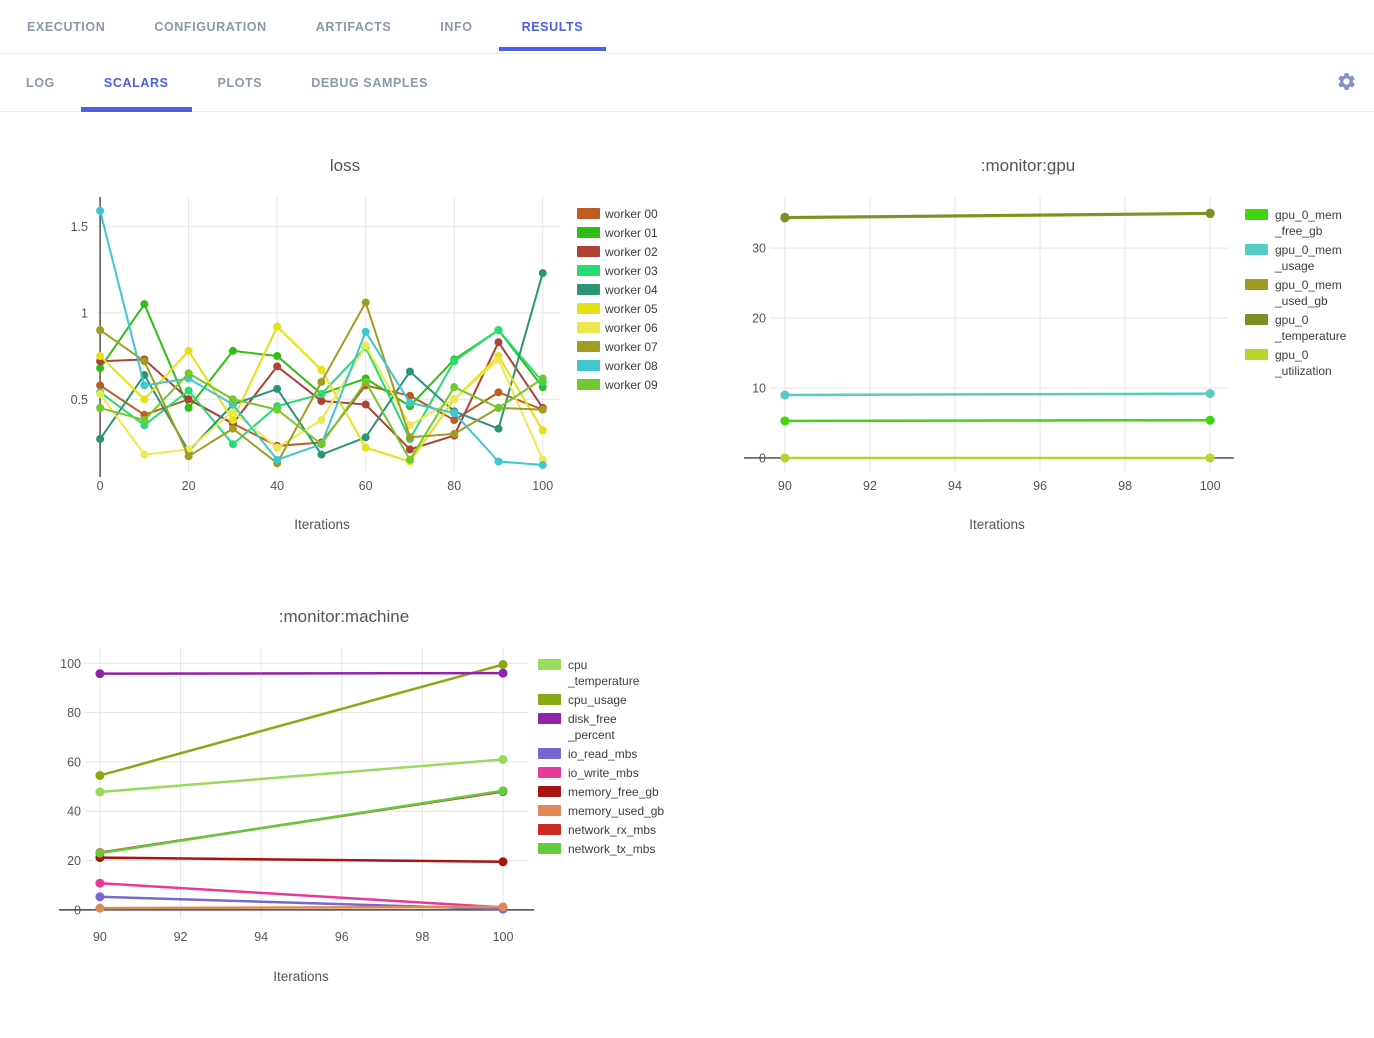 This screenshot has height=1038, width=1374. I want to click on tab-log-label: LOG, so click(40, 82).